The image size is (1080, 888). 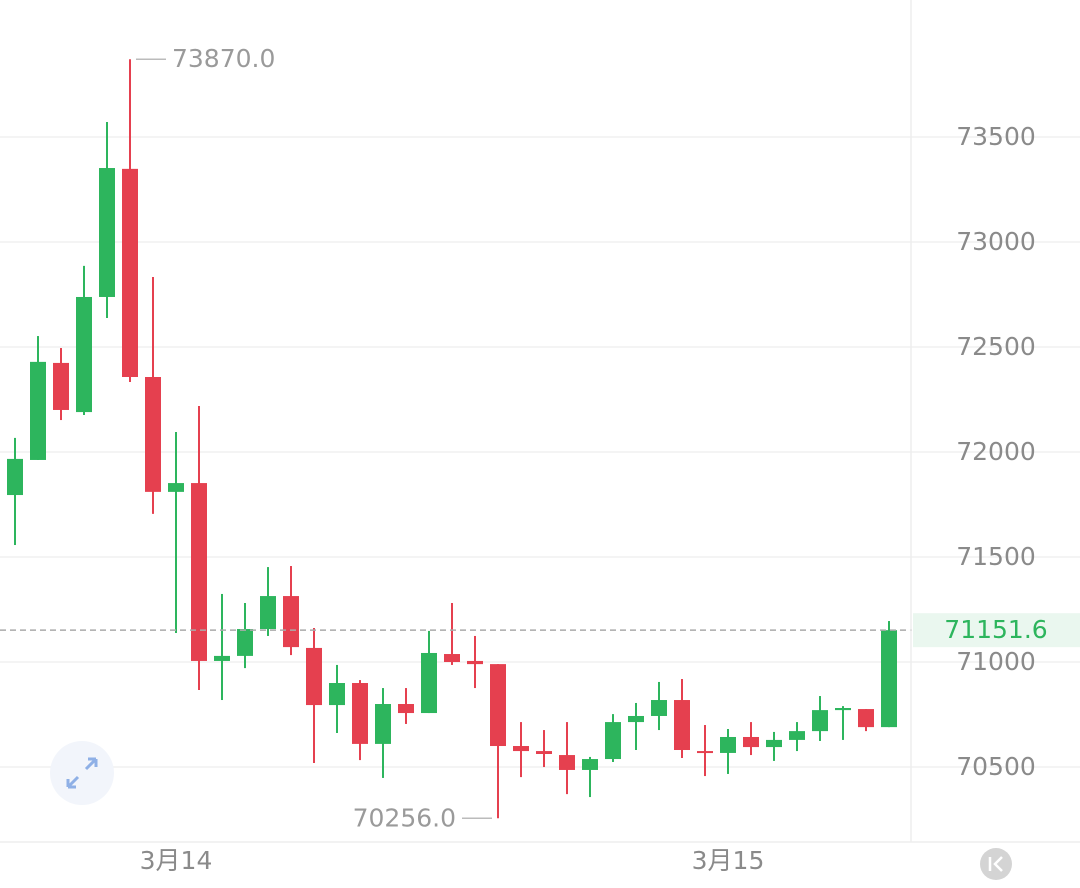 What do you see at coordinates (996, 346) in the screenshot?
I see `y-tick-label: 72500` at bounding box center [996, 346].